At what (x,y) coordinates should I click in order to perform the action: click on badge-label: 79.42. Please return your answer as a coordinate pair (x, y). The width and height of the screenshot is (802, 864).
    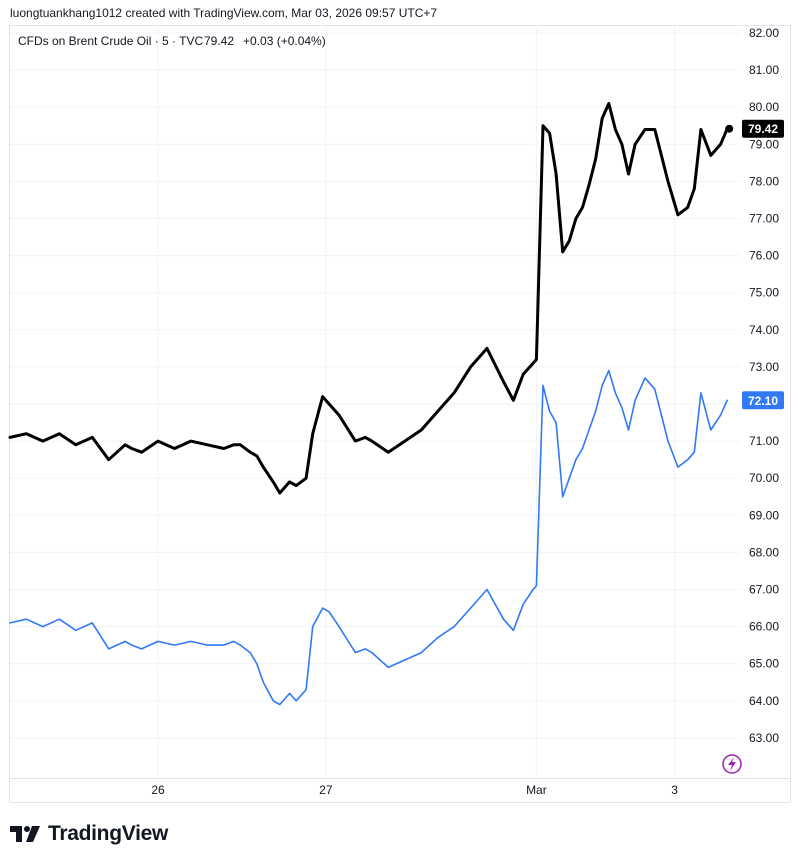
    Looking at the image, I should click on (763, 129).